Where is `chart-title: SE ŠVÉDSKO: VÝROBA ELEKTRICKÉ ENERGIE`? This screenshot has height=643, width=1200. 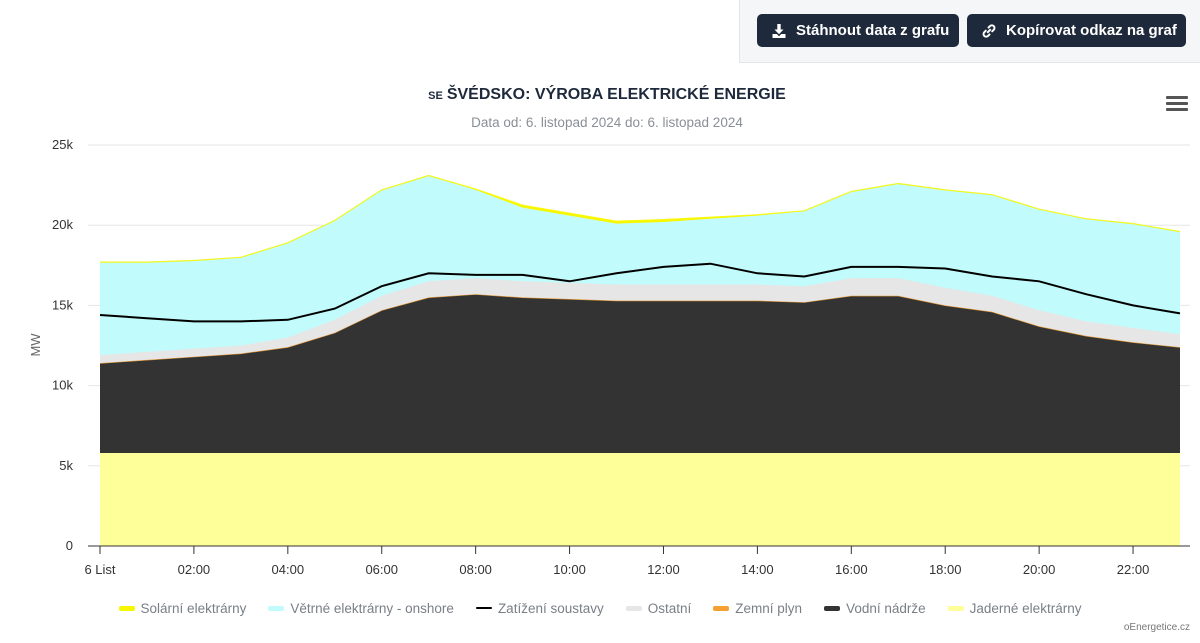
chart-title: SE ŠVÉDSKO: VÝROBA ELEKTRICKÉ ENERGIE is located at coordinates (607, 95).